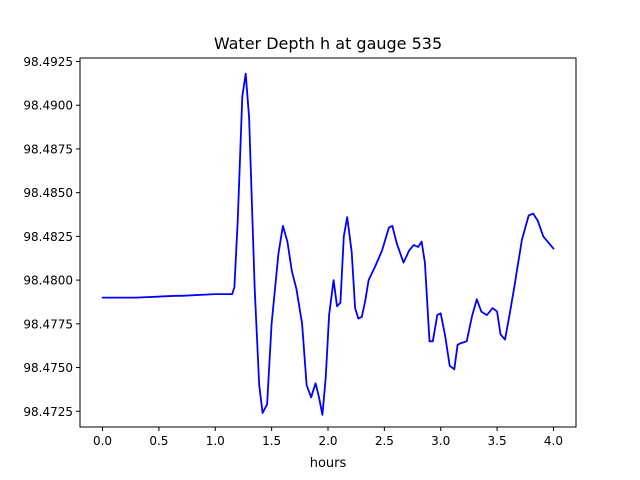  What do you see at coordinates (440, 441) in the screenshot?
I see `x-tick-label: 3.0` at bounding box center [440, 441].